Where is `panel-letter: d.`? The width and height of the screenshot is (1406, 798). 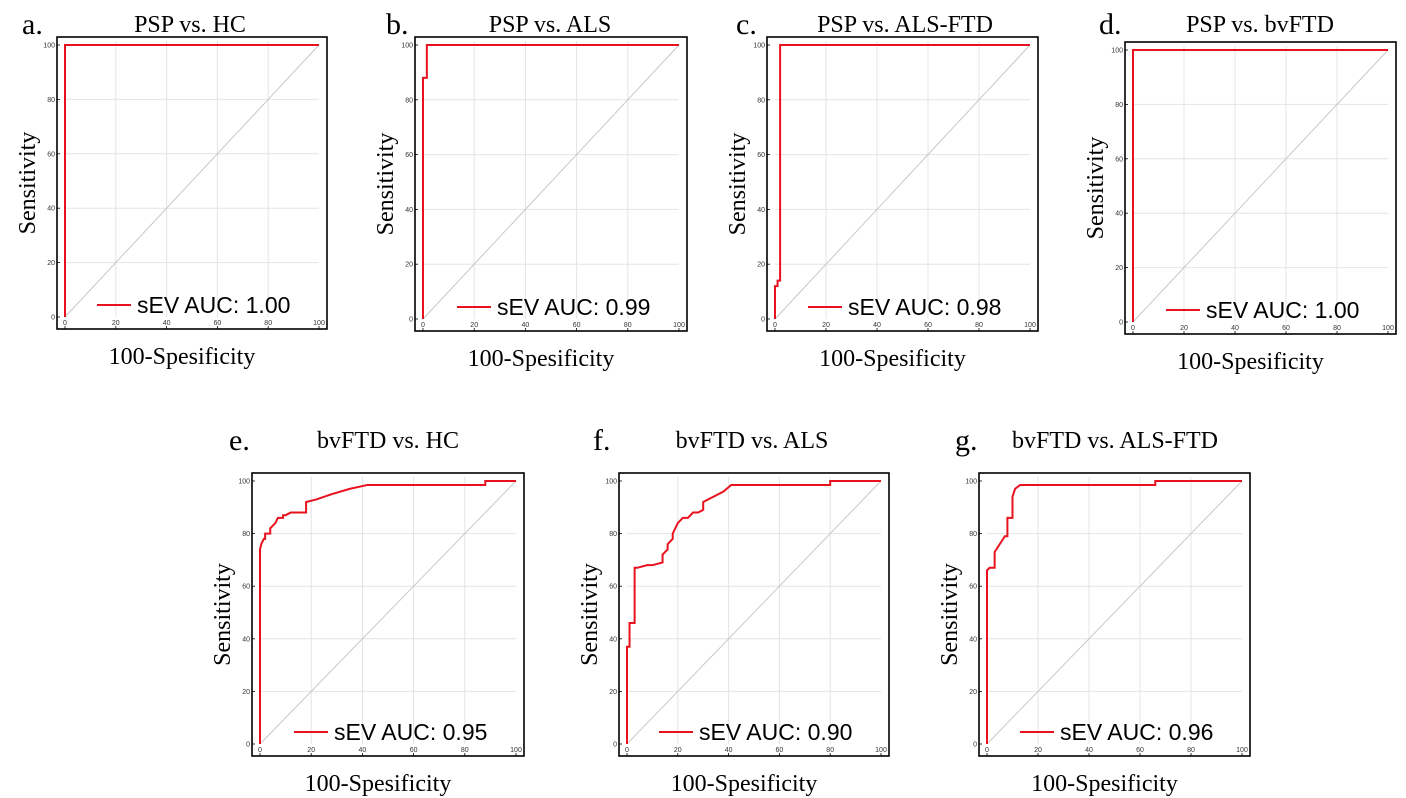
panel-letter: d. is located at coordinates (1110, 24).